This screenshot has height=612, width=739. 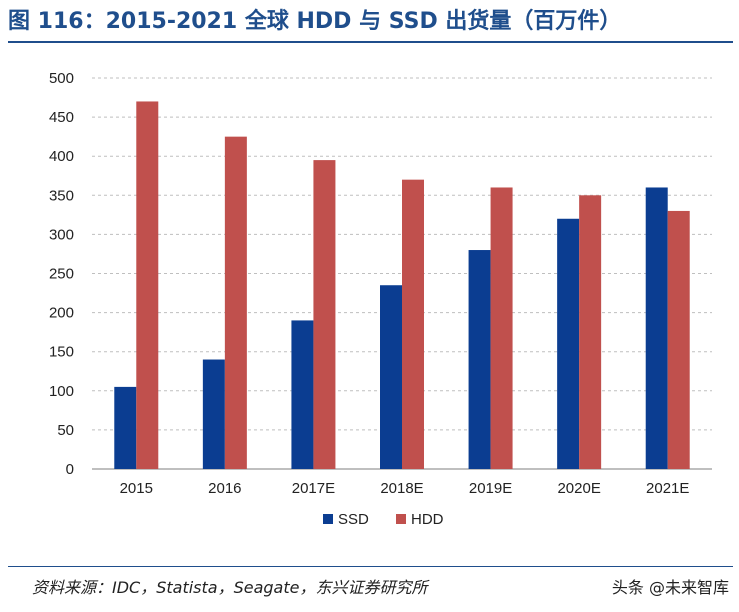 What do you see at coordinates (324, 315) in the screenshot?
I see `bar-hdd-2017e` at bounding box center [324, 315].